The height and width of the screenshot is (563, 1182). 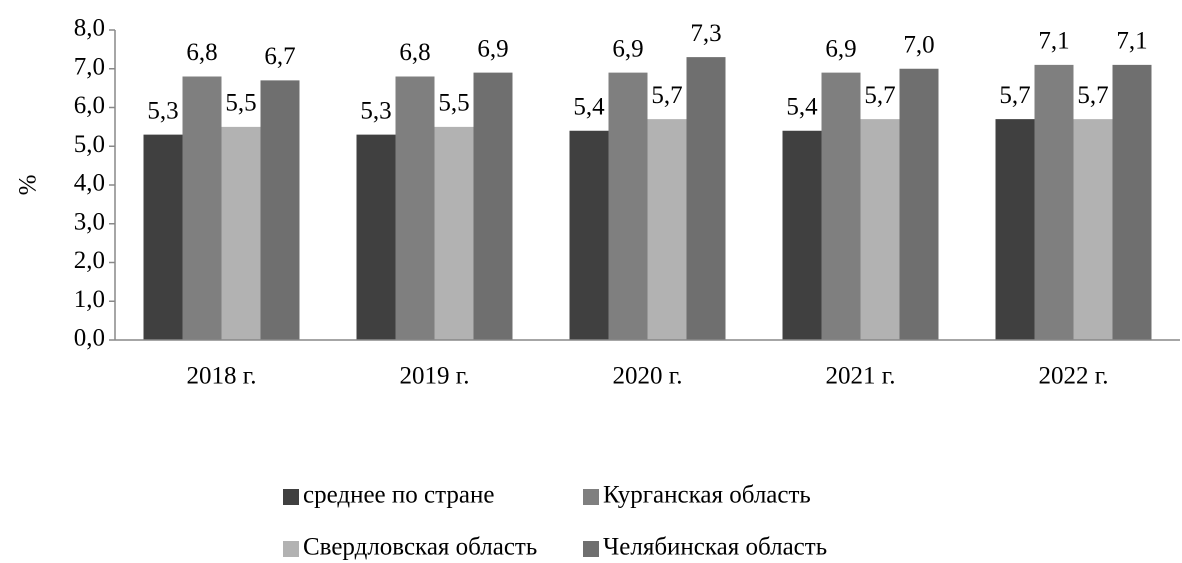 I want to click on y-tick-label: 0,0, so click(x=89, y=338).